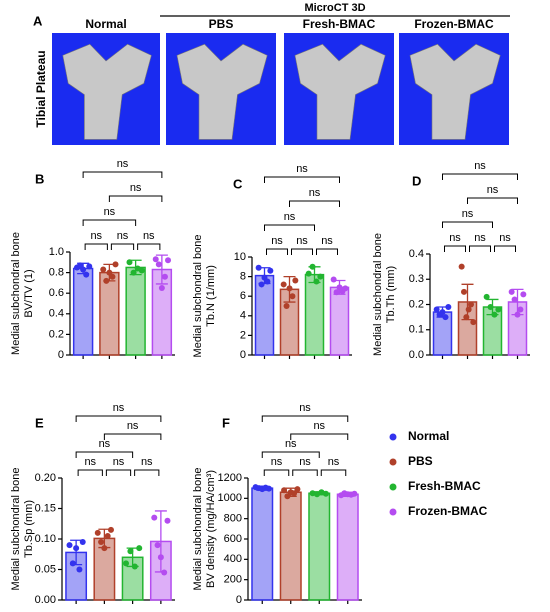 This screenshot has width=550, height=612. I want to click on header: MicroCT 3D, so click(334, 8).